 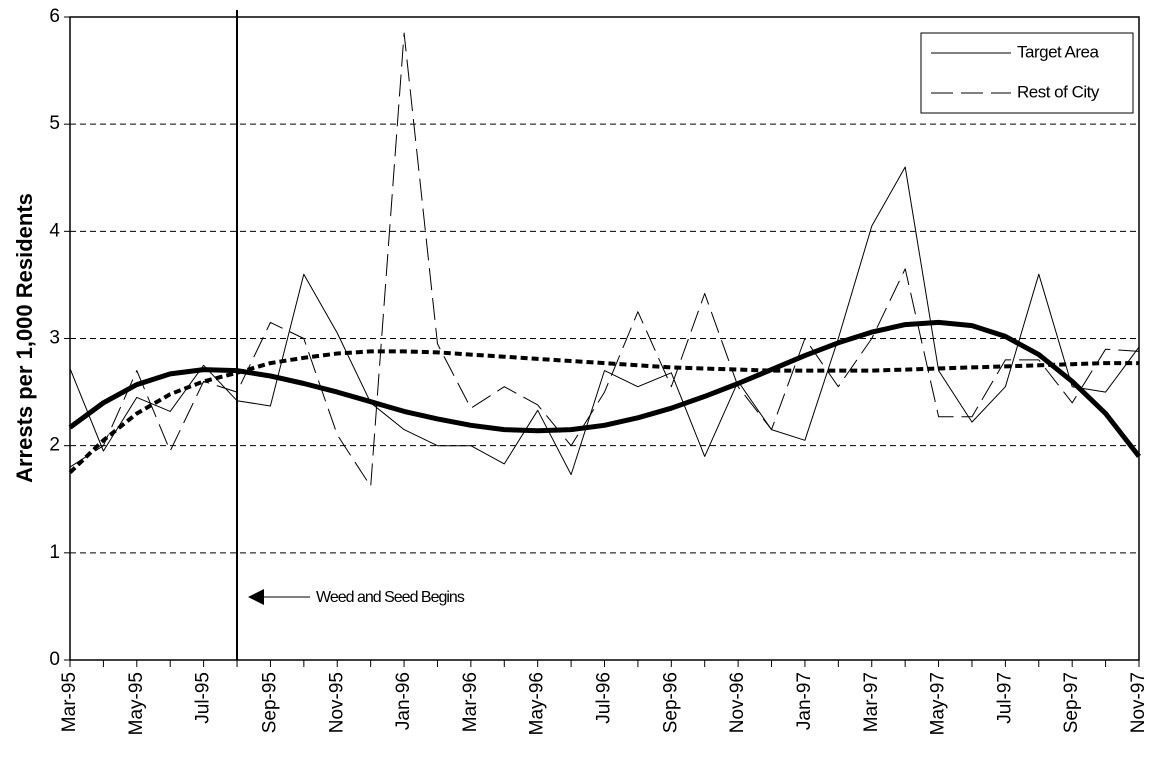 What do you see at coordinates (269, 702) in the screenshot?
I see `x-tick-label: Sep-95` at bounding box center [269, 702].